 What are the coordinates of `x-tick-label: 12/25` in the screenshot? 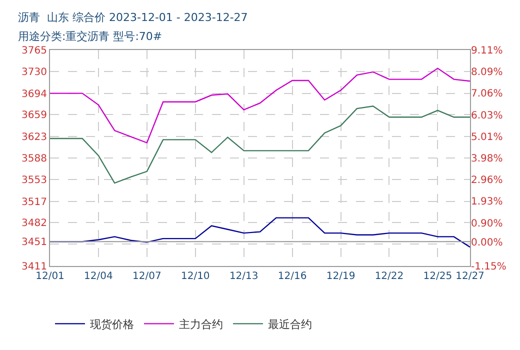 It's located at (437, 276).